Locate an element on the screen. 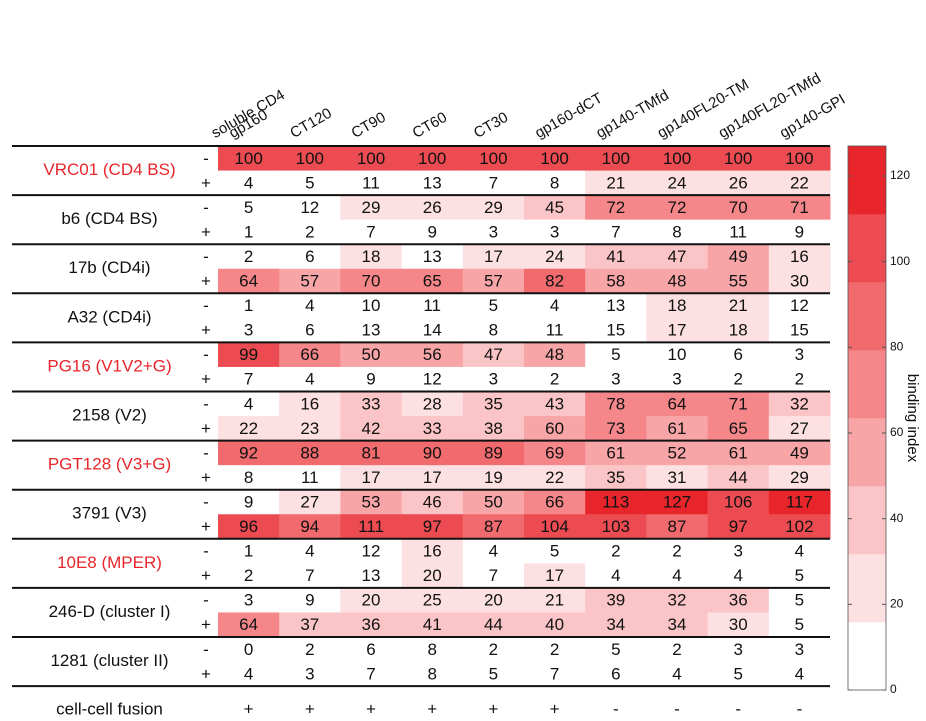  cell-value: 20 is located at coordinates (371, 600).